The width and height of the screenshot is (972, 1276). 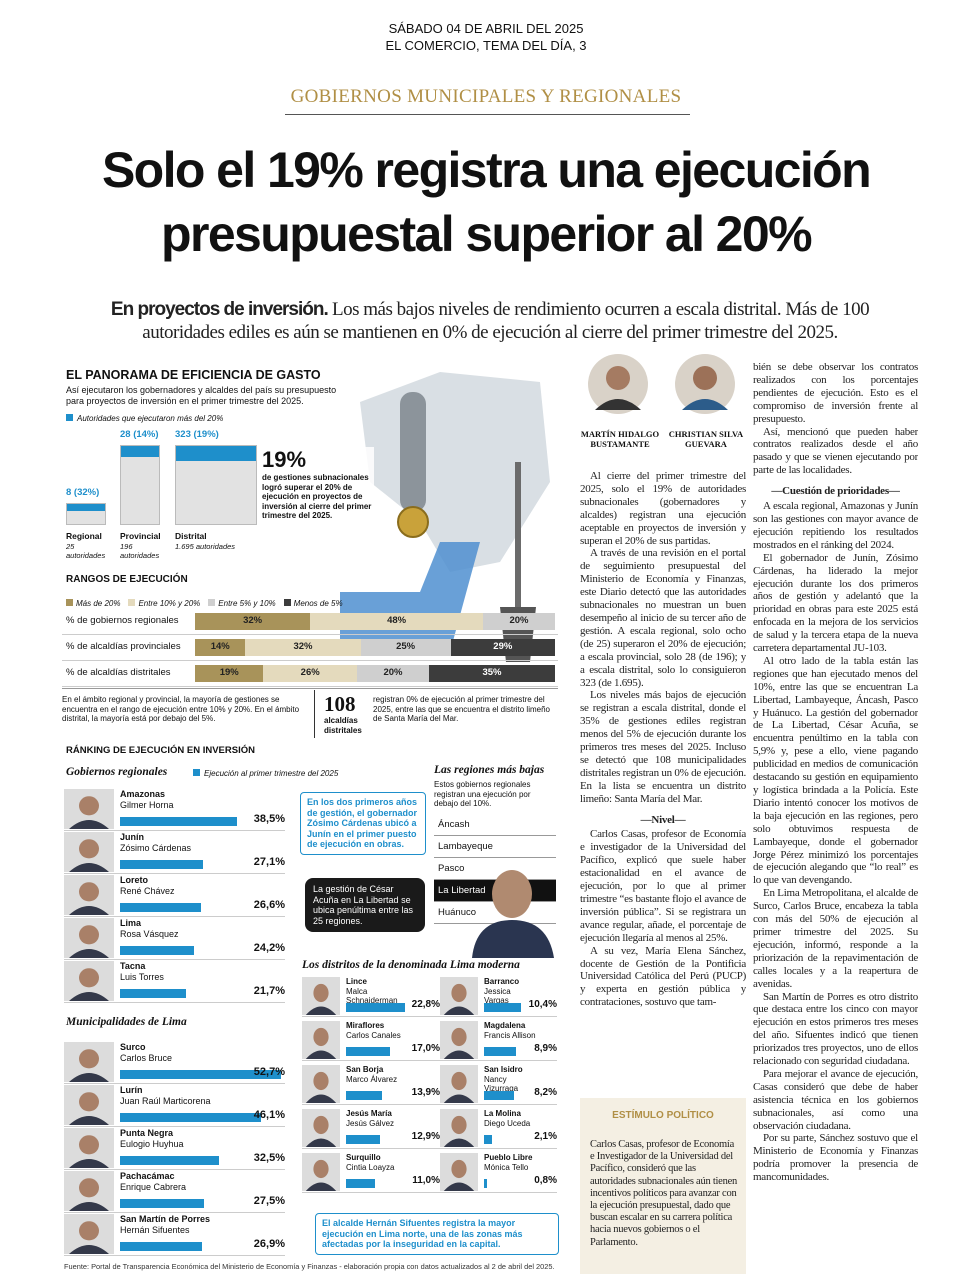 What do you see at coordinates (196, 772) in the screenshot?
I see `legend-swatch` at bounding box center [196, 772].